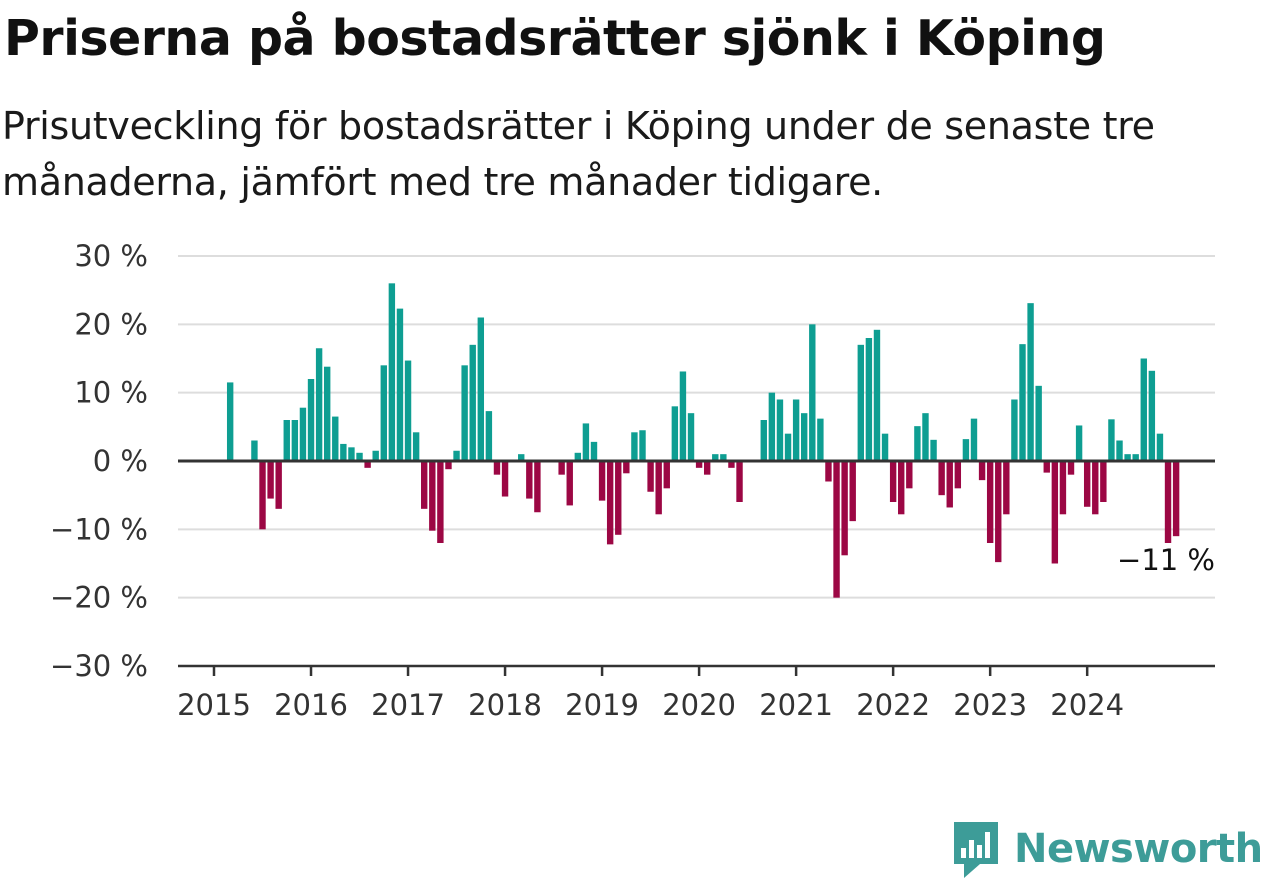  Describe the element at coordinates (111, 393) in the screenshot. I see `y-tick-label: 10 %` at that location.